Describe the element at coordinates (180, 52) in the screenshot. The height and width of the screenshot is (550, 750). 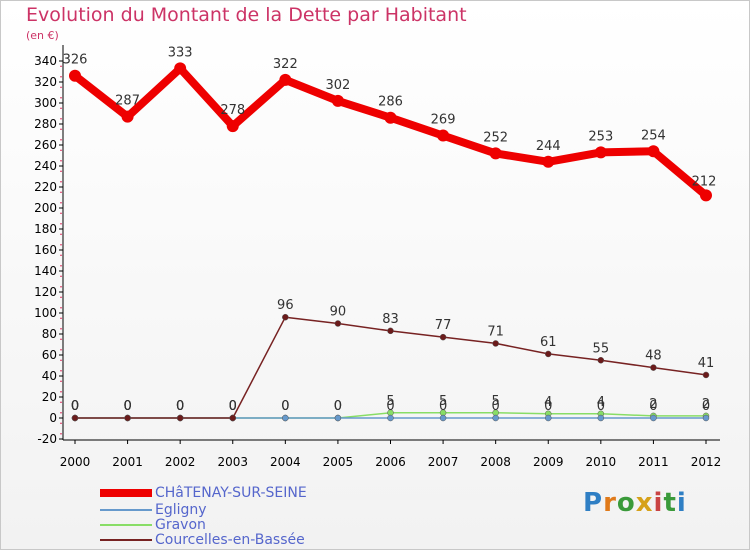
I see `data-label: 333` at that location.